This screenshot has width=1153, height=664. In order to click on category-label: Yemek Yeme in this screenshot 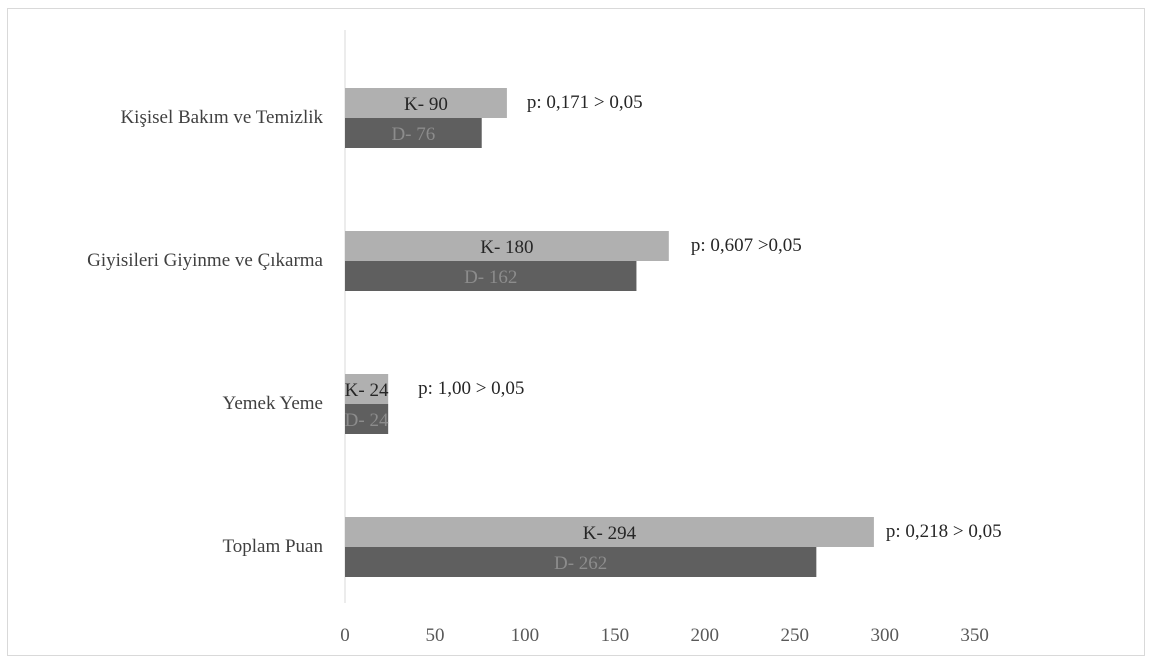, I will do `click(273, 403)`.